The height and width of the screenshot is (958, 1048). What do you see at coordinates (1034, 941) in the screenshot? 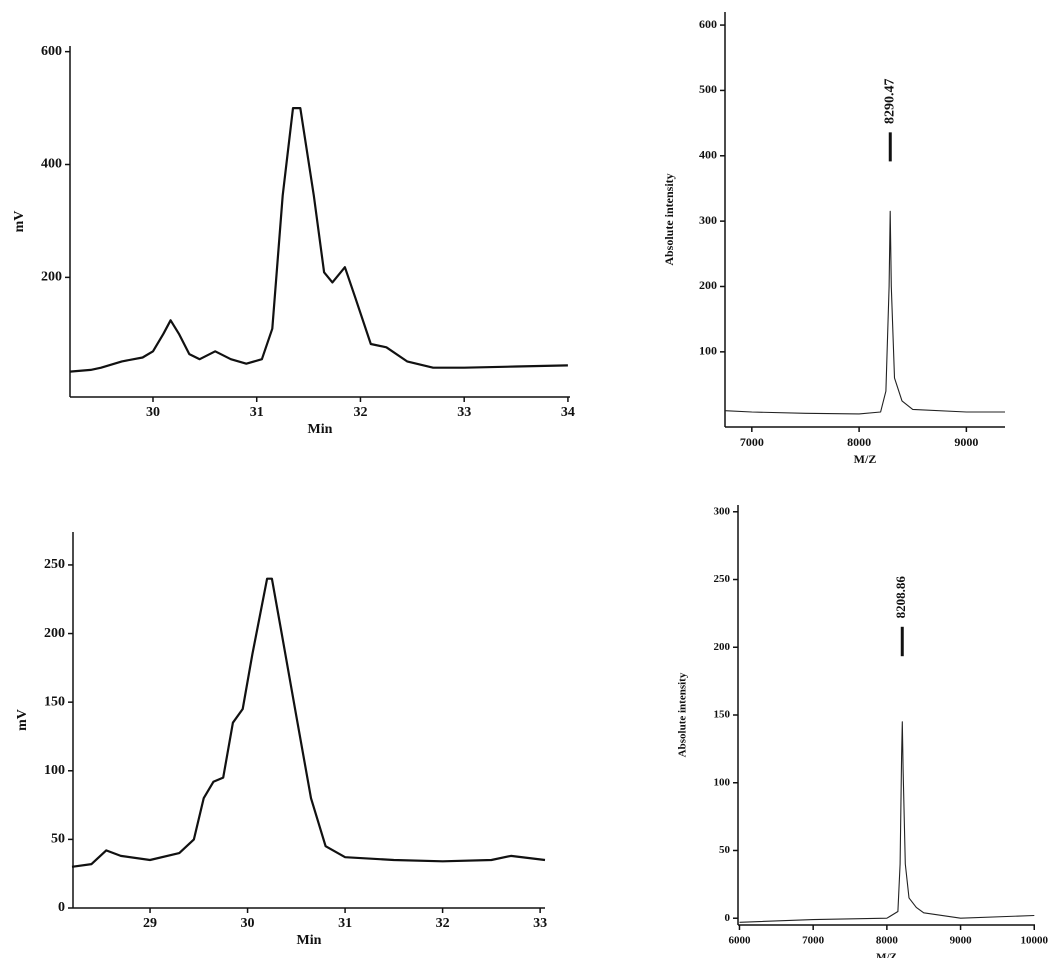
I see `x-tick-label: 10000` at bounding box center [1034, 941].